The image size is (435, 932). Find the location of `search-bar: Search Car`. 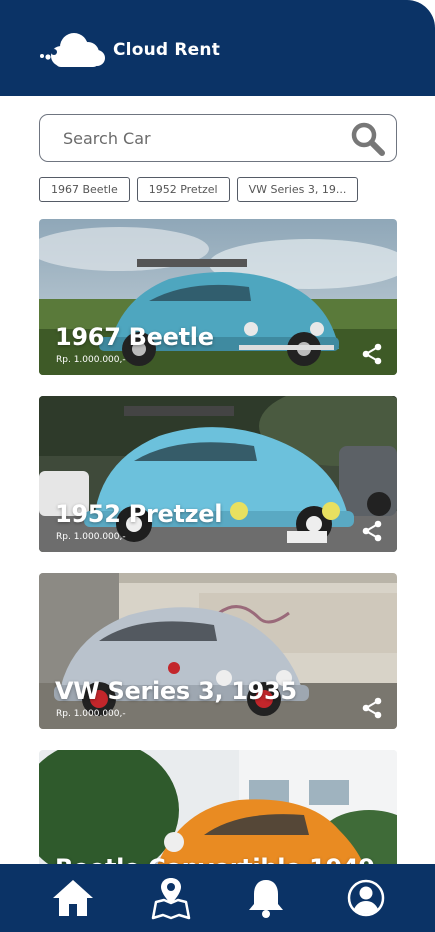

search-bar: Search Car is located at coordinates (218, 138).